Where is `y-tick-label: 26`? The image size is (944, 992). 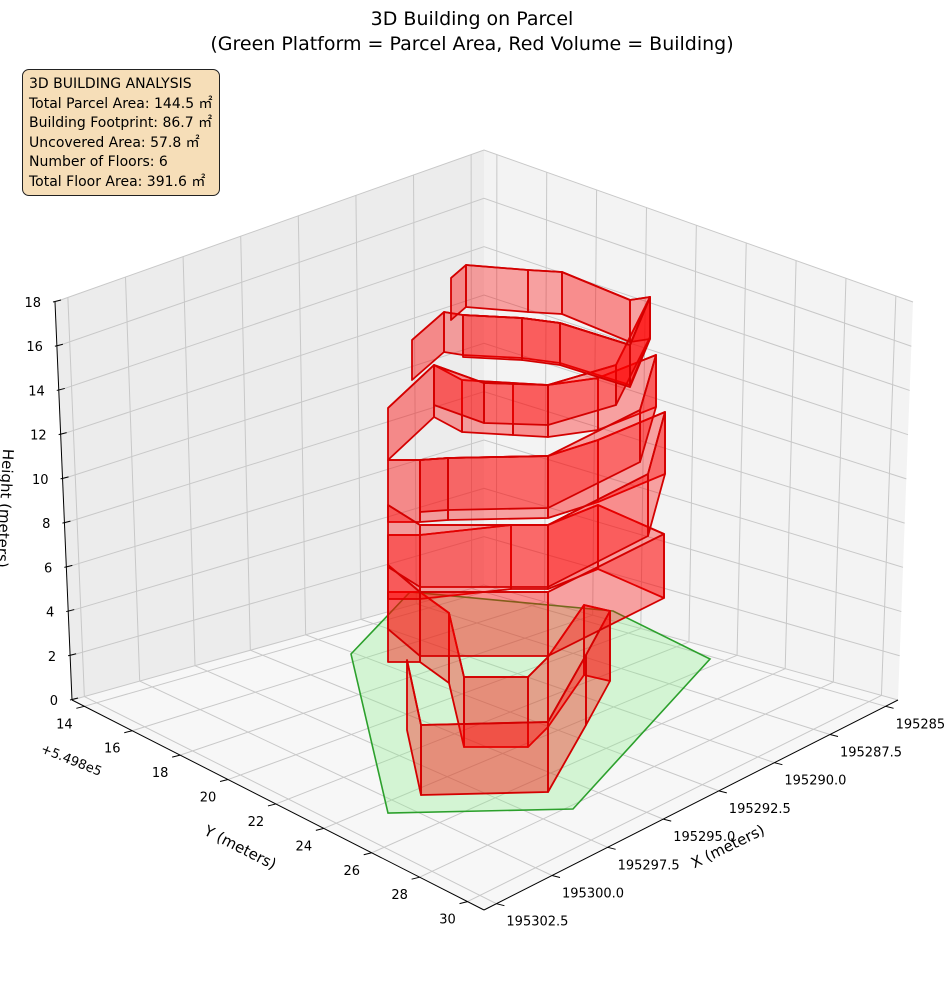 y-tick-label: 26 is located at coordinates (351, 871).